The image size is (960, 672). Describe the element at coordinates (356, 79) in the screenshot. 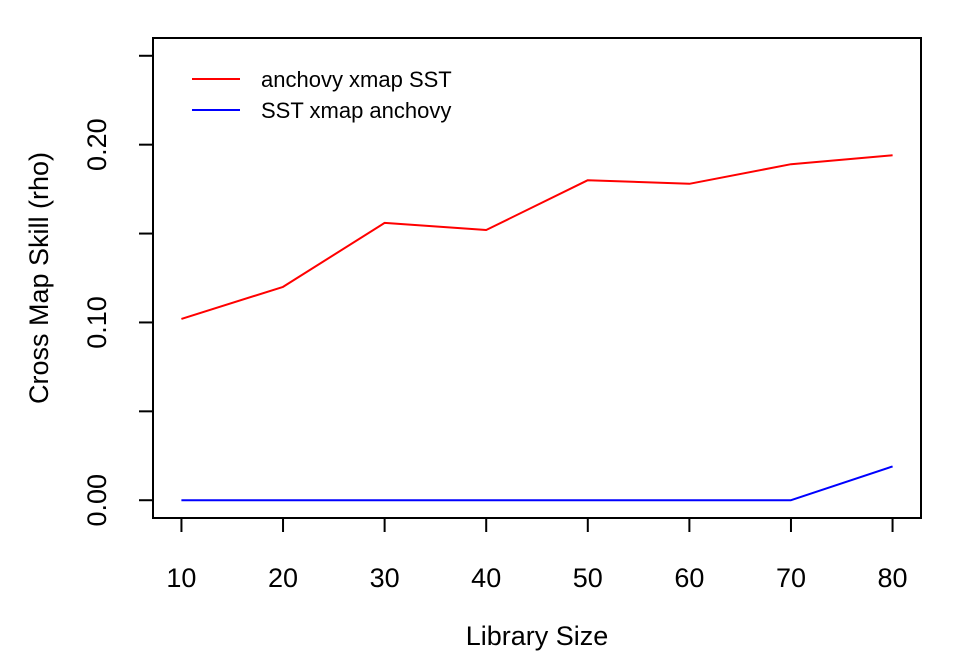

I see `legend-label-1: anchovy xmap SST` at that location.